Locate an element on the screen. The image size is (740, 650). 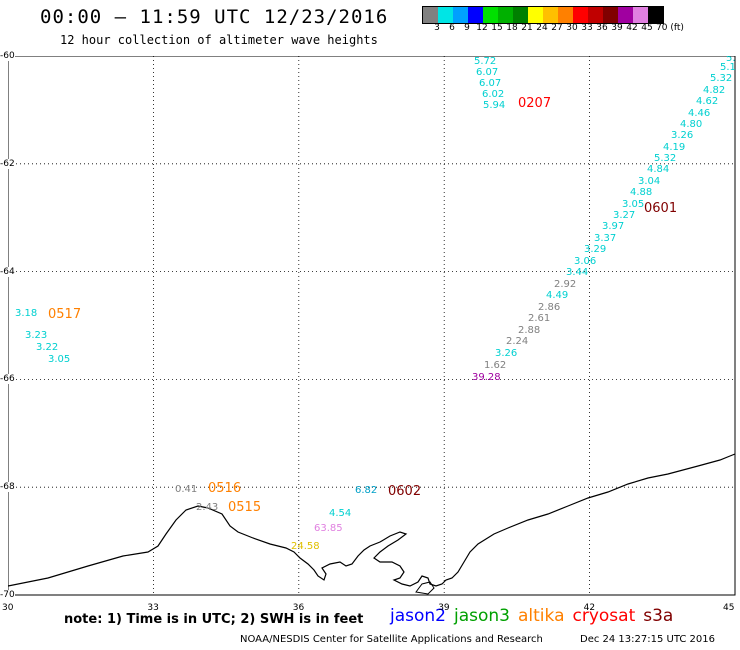
wave-height-label: 5.3 is located at coordinates (731, 60).